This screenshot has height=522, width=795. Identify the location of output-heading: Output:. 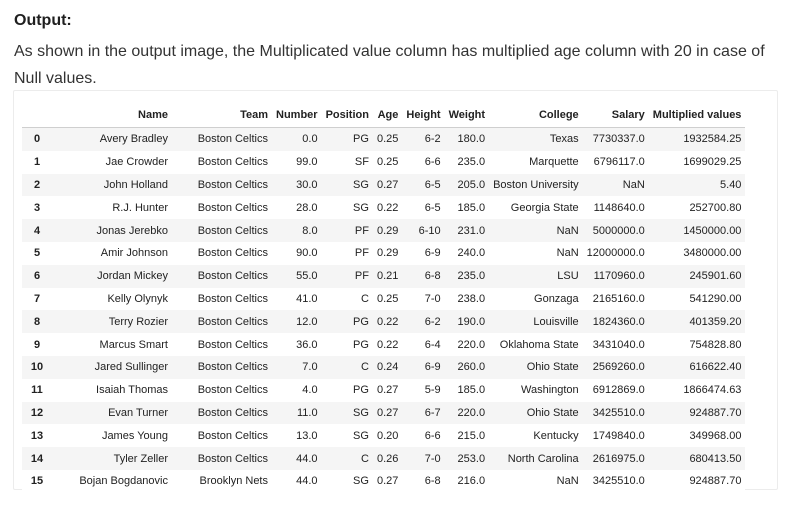
(43, 20).